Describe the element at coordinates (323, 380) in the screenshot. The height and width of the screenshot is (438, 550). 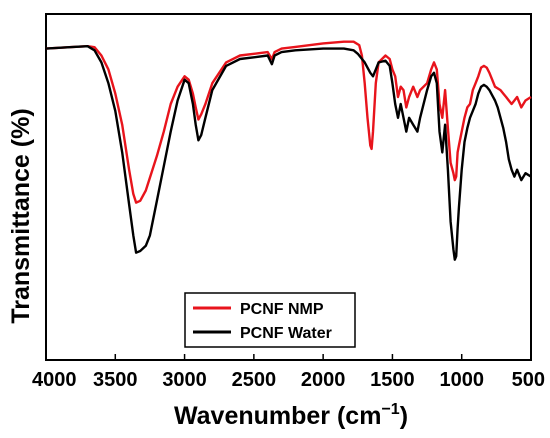
I see `x-tick-label-2000: 2000` at that location.